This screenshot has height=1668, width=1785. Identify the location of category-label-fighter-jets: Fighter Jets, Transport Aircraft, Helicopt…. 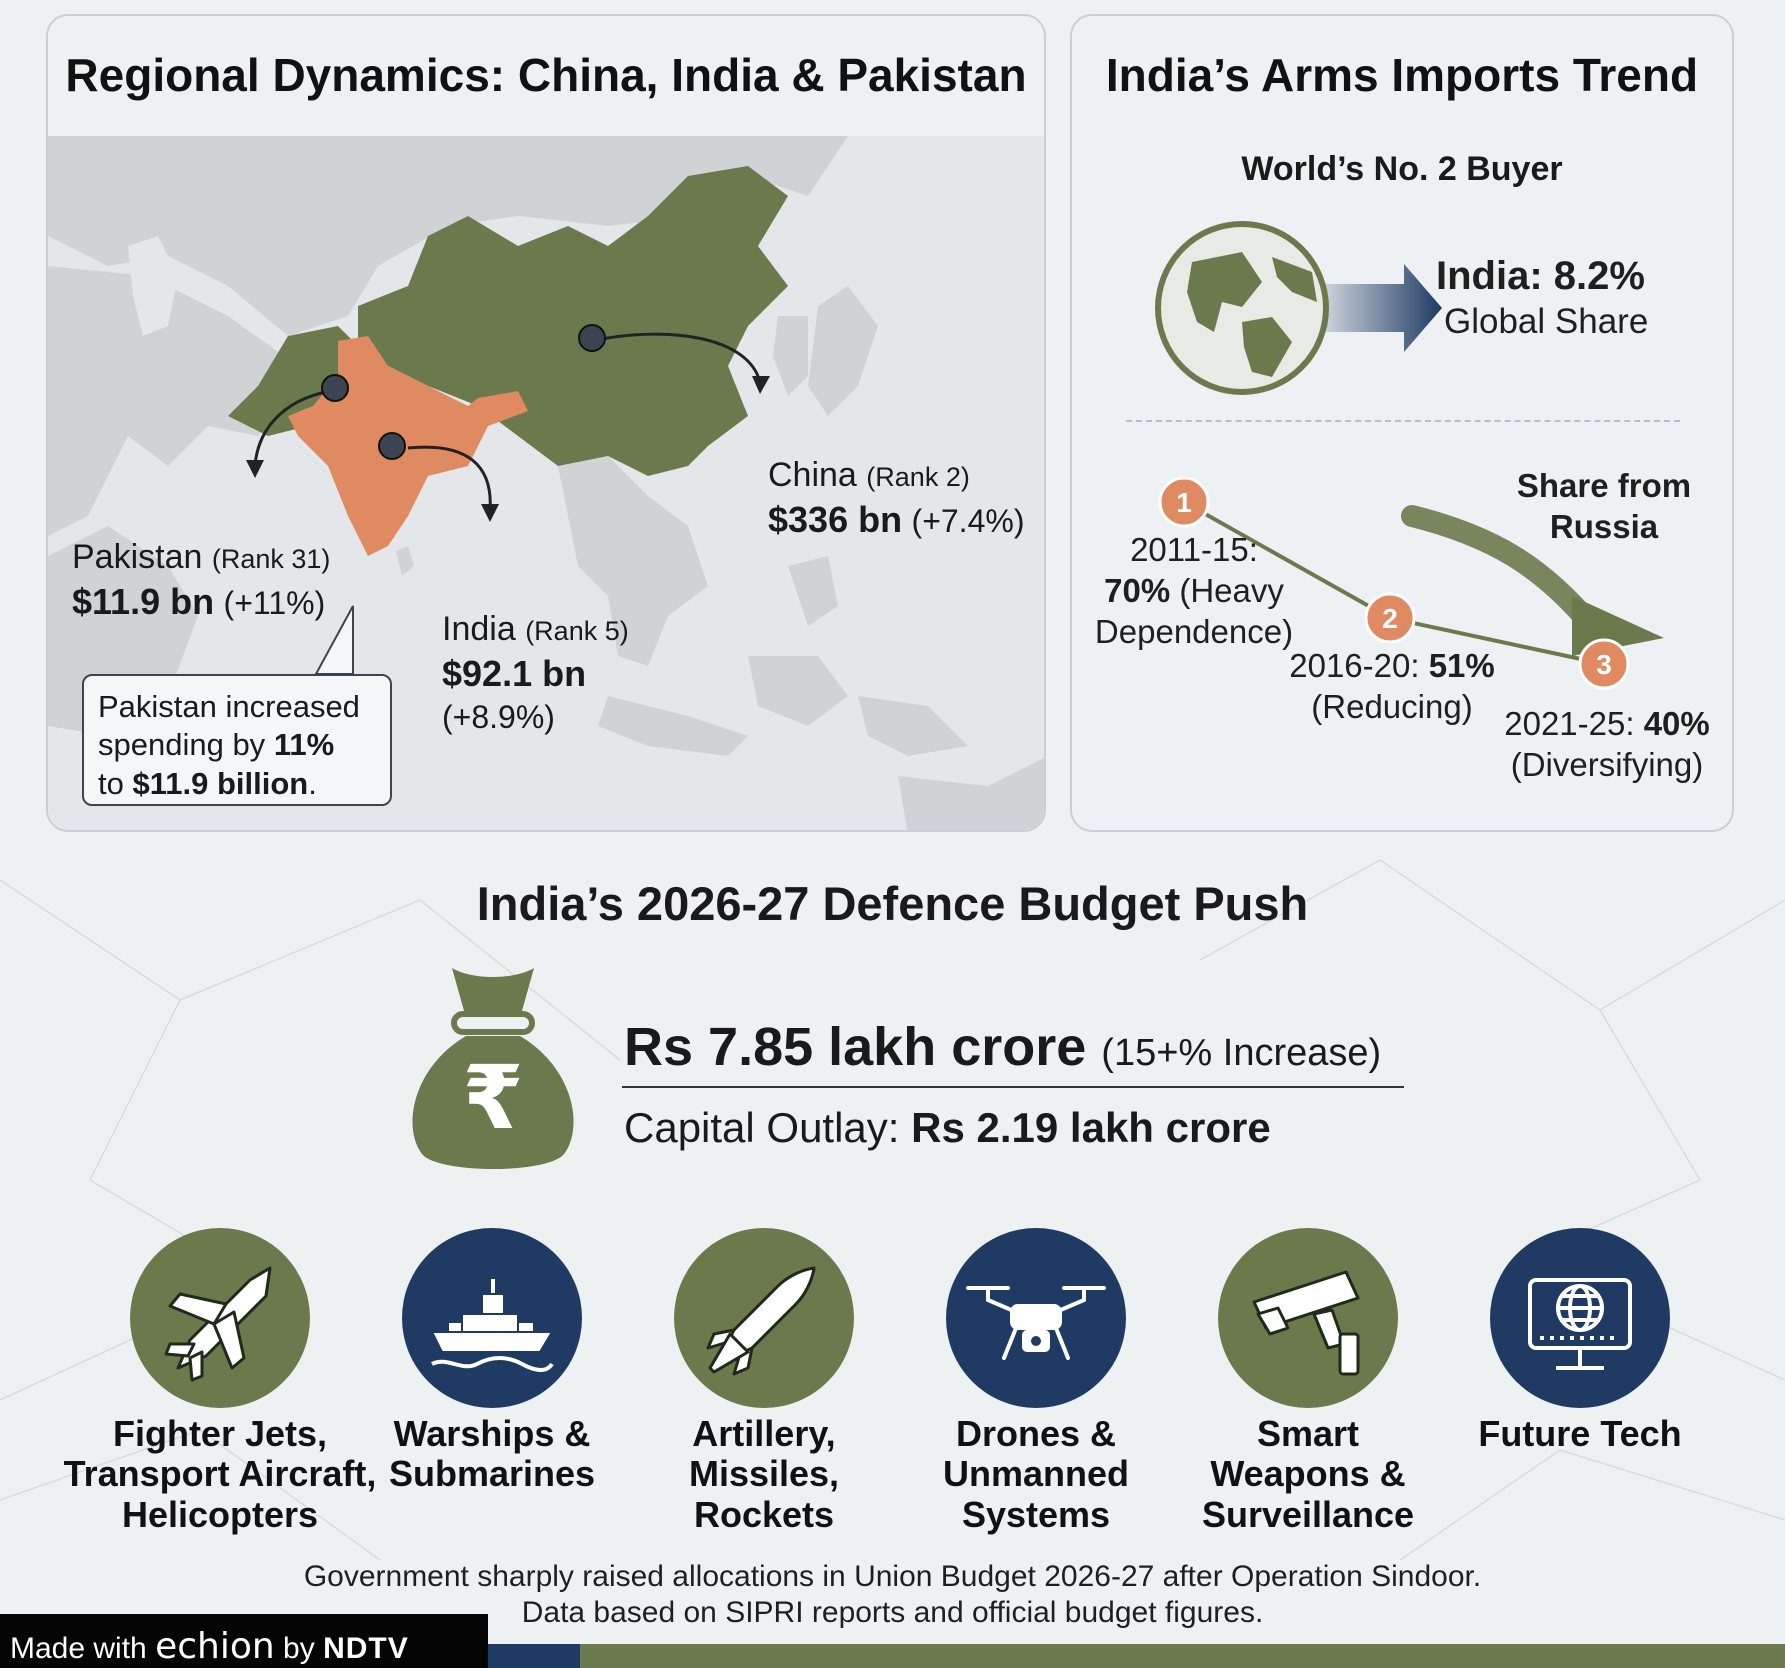
(220, 1474).